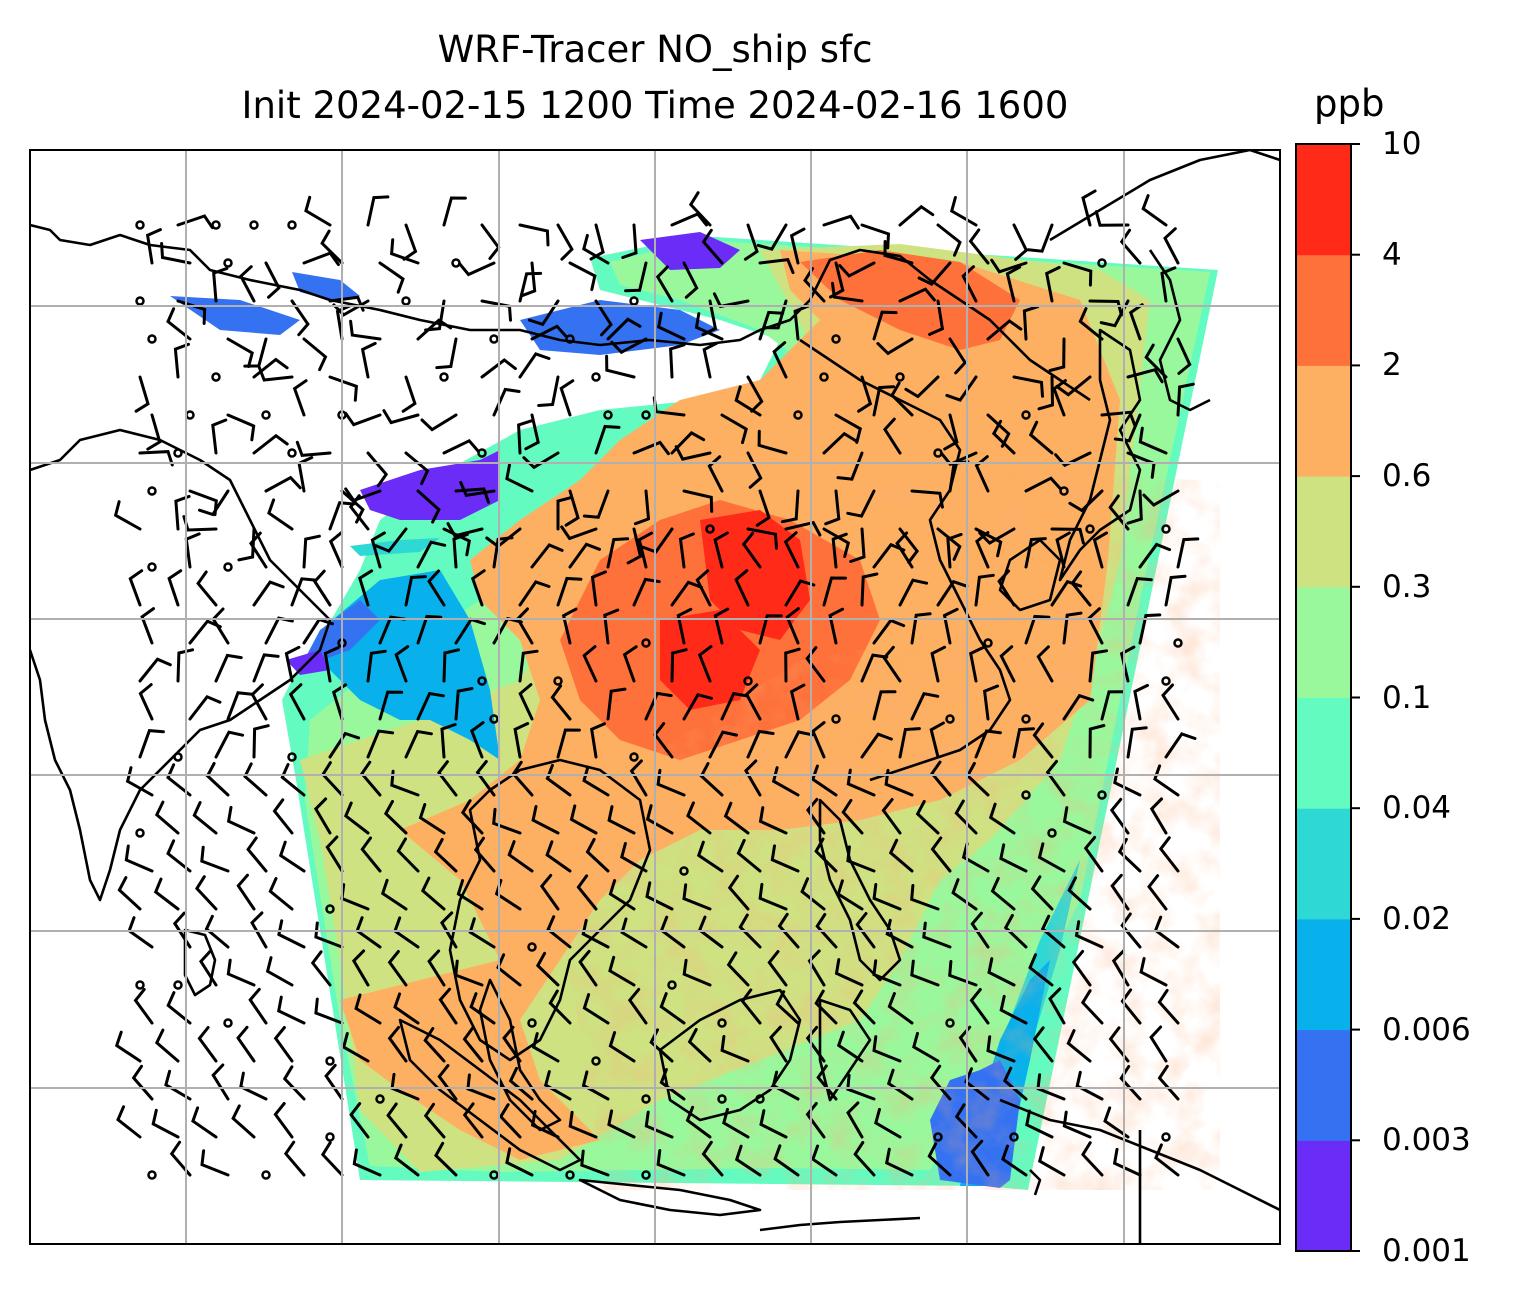 This screenshot has height=1306, width=1528. What do you see at coordinates (1402, 144) in the screenshot?
I see `colorbar-tick-label-10: 10` at bounding box center [1402, 144].